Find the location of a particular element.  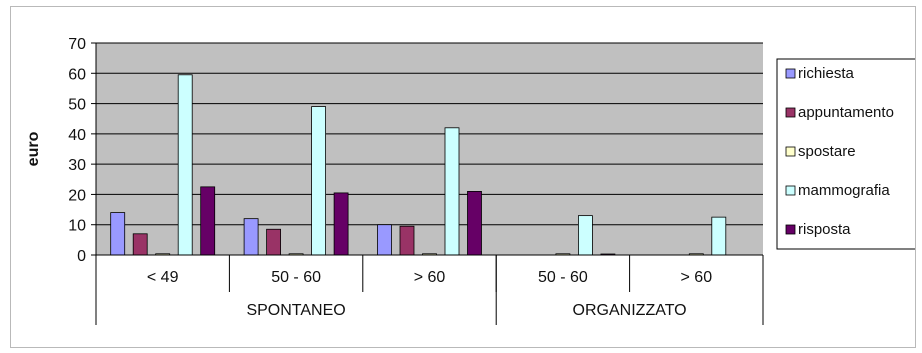

legend-box is located at coordinates (845, 154).